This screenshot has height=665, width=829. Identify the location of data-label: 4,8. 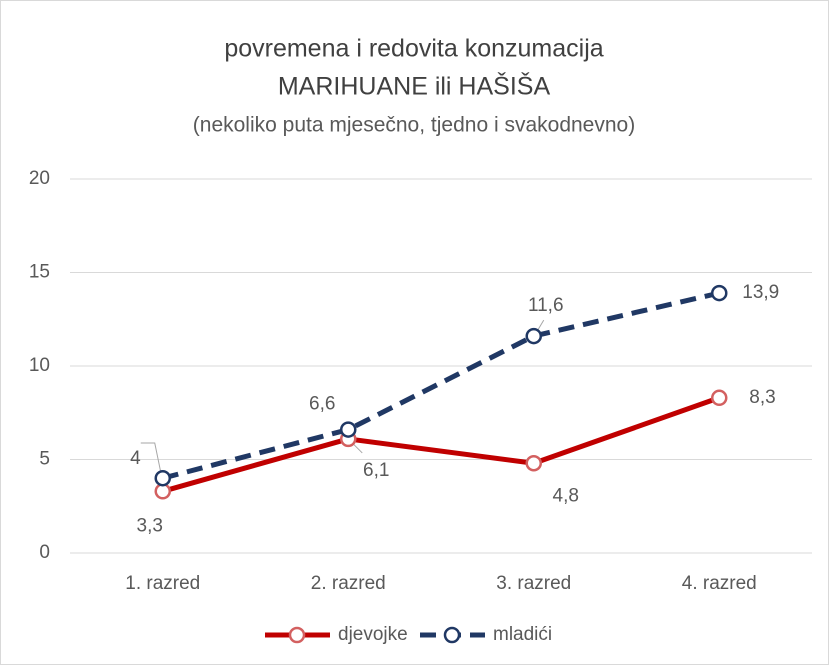
(566, 495).